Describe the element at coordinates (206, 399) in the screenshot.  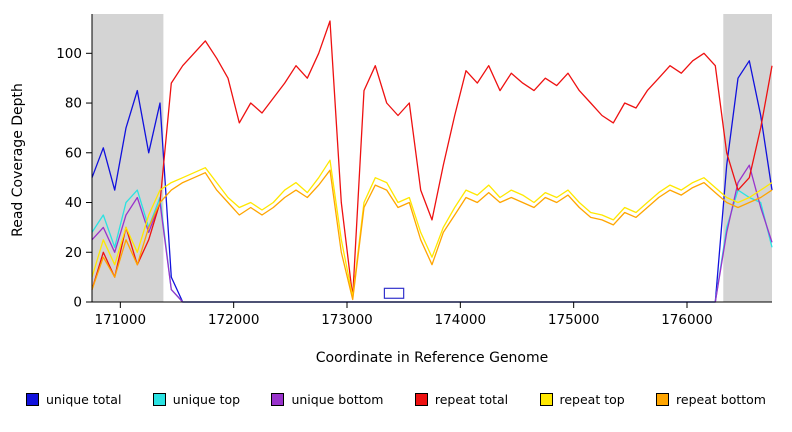
I see `legend-label: unique top` at that location.